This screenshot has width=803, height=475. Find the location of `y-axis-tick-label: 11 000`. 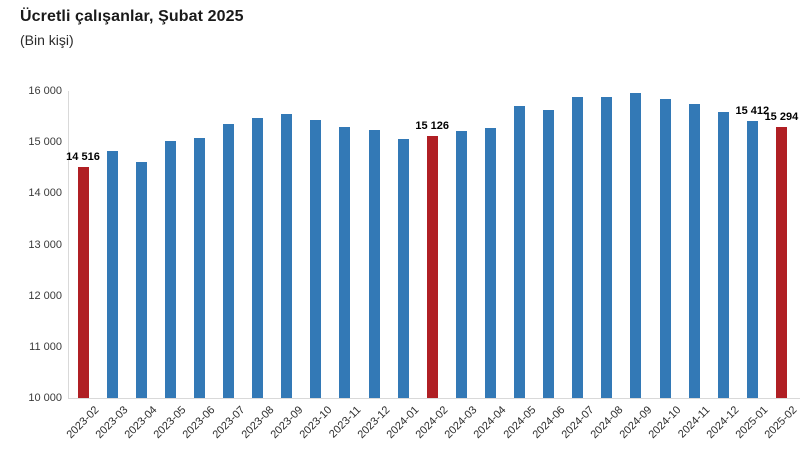

y-axis-tick-label: 11 000 is located at coordinates (45, 346).